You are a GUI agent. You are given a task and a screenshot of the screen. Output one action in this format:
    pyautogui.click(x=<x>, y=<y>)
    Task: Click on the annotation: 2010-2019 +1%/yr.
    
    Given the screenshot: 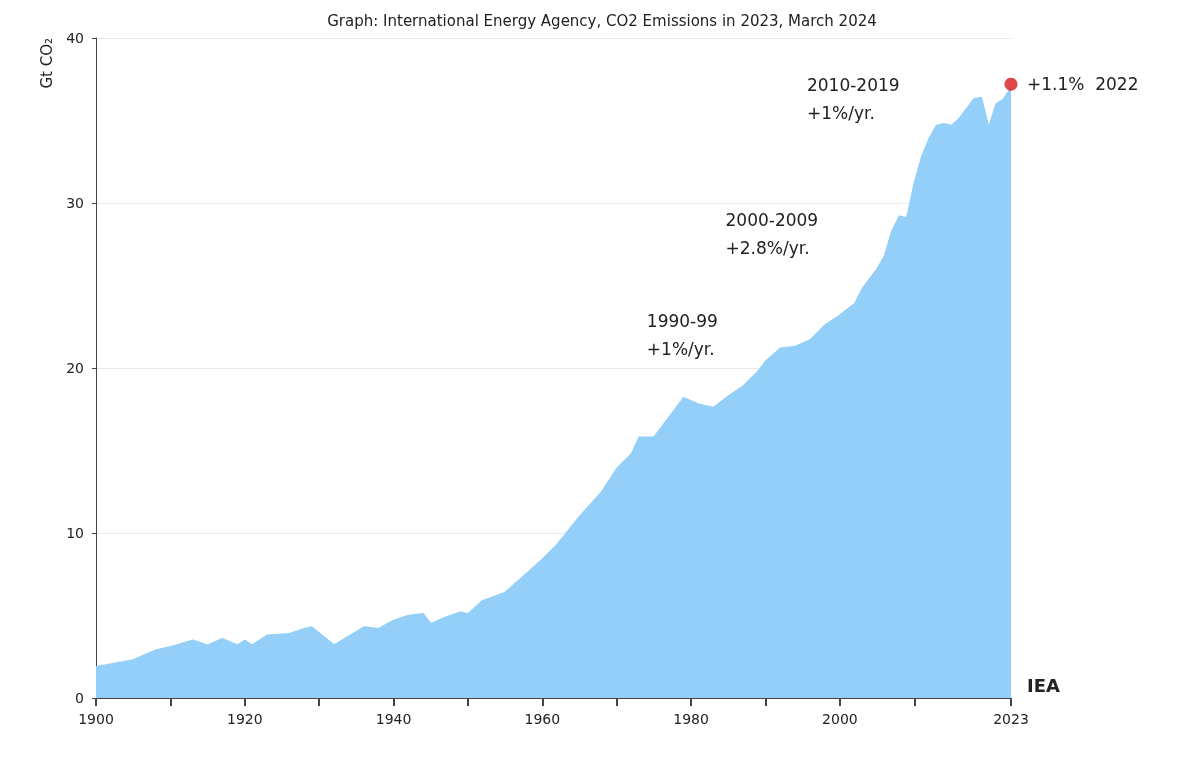 What is the action you would take?
    pyautogui.click(x=853, y=99)
    